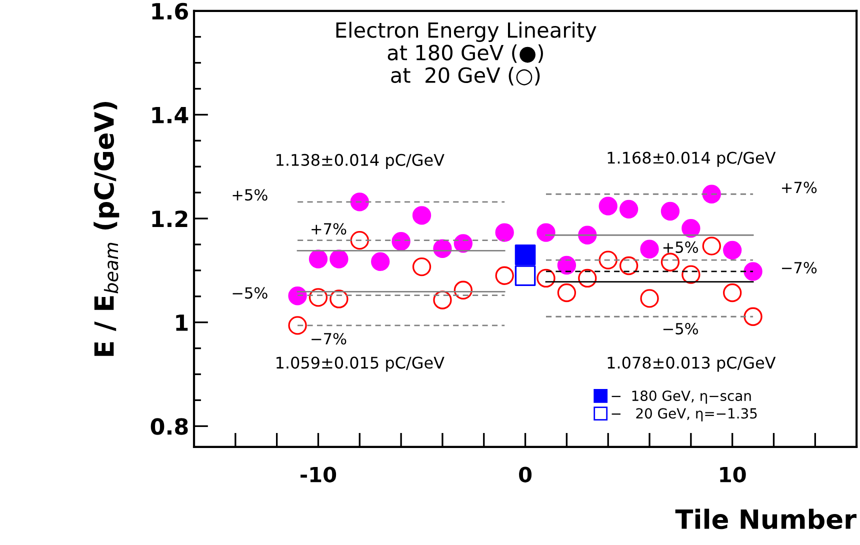  I want to click on x-tick-label: 0, so click(525, 474).